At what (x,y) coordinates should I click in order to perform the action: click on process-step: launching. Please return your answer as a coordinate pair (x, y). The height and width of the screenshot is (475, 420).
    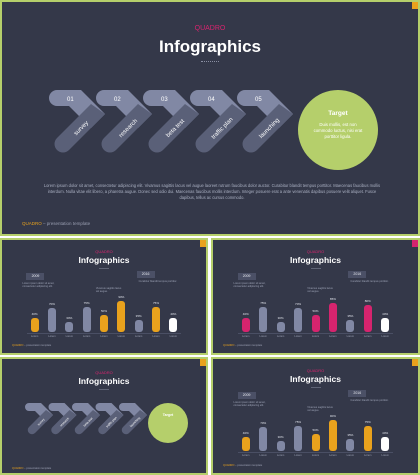
    Looking at the image, I should click on (133, 419).